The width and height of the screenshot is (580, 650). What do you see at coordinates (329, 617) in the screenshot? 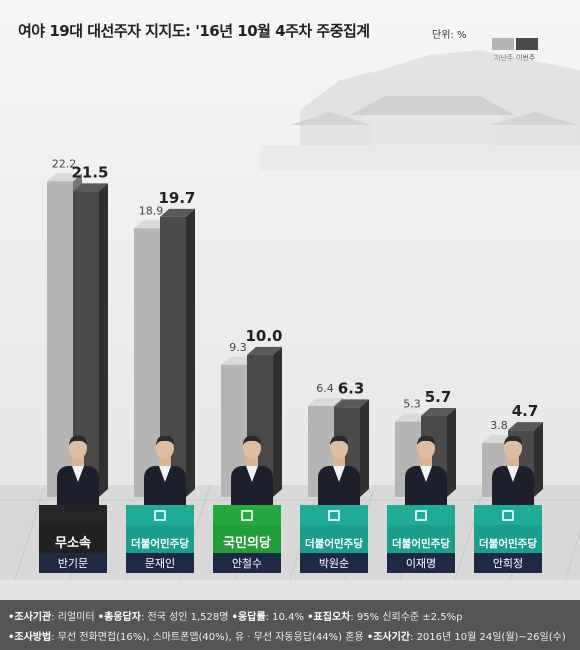
I see `footer-key-error: •표집오차` at bounding box center [329, 617].